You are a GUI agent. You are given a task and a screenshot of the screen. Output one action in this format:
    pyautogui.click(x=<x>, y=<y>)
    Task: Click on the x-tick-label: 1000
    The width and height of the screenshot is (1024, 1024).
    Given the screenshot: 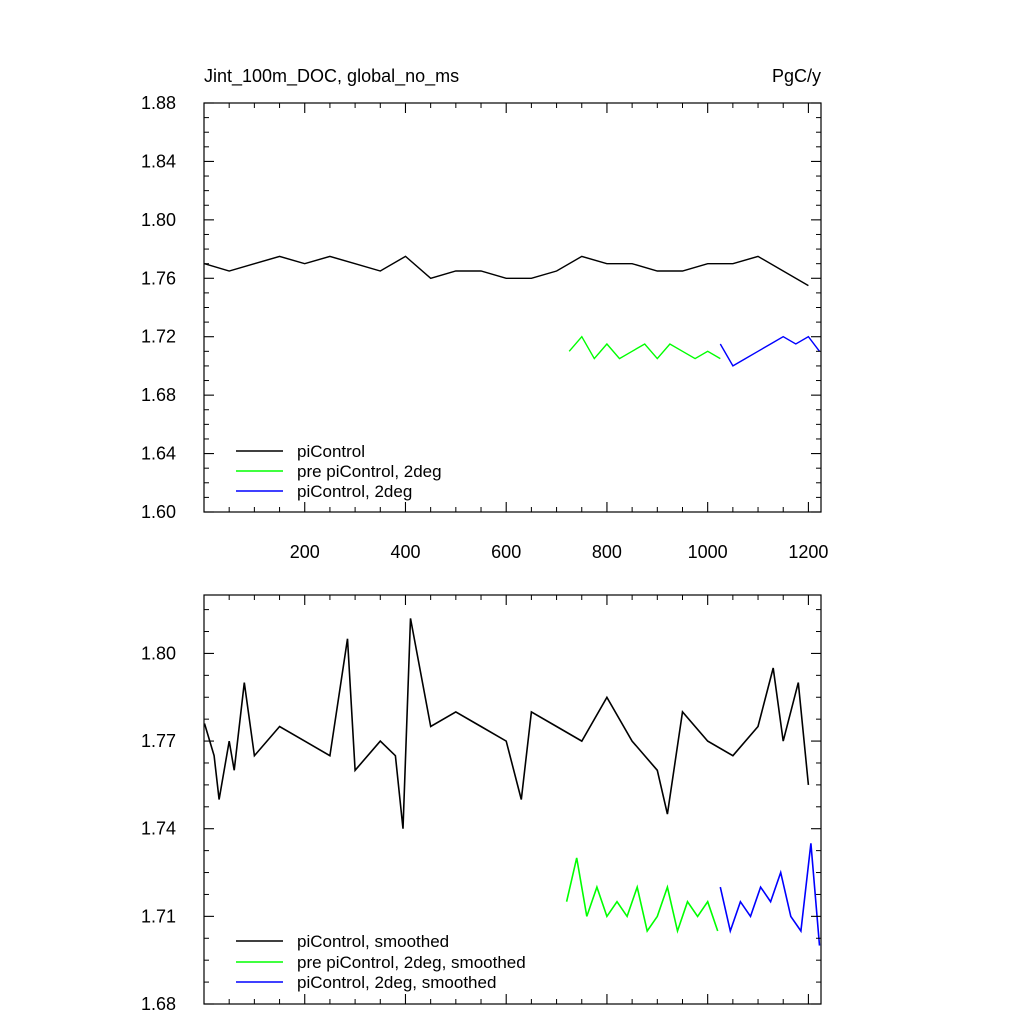 What is the action you would take?
    pyautogui.click(x=708, y=552)
    